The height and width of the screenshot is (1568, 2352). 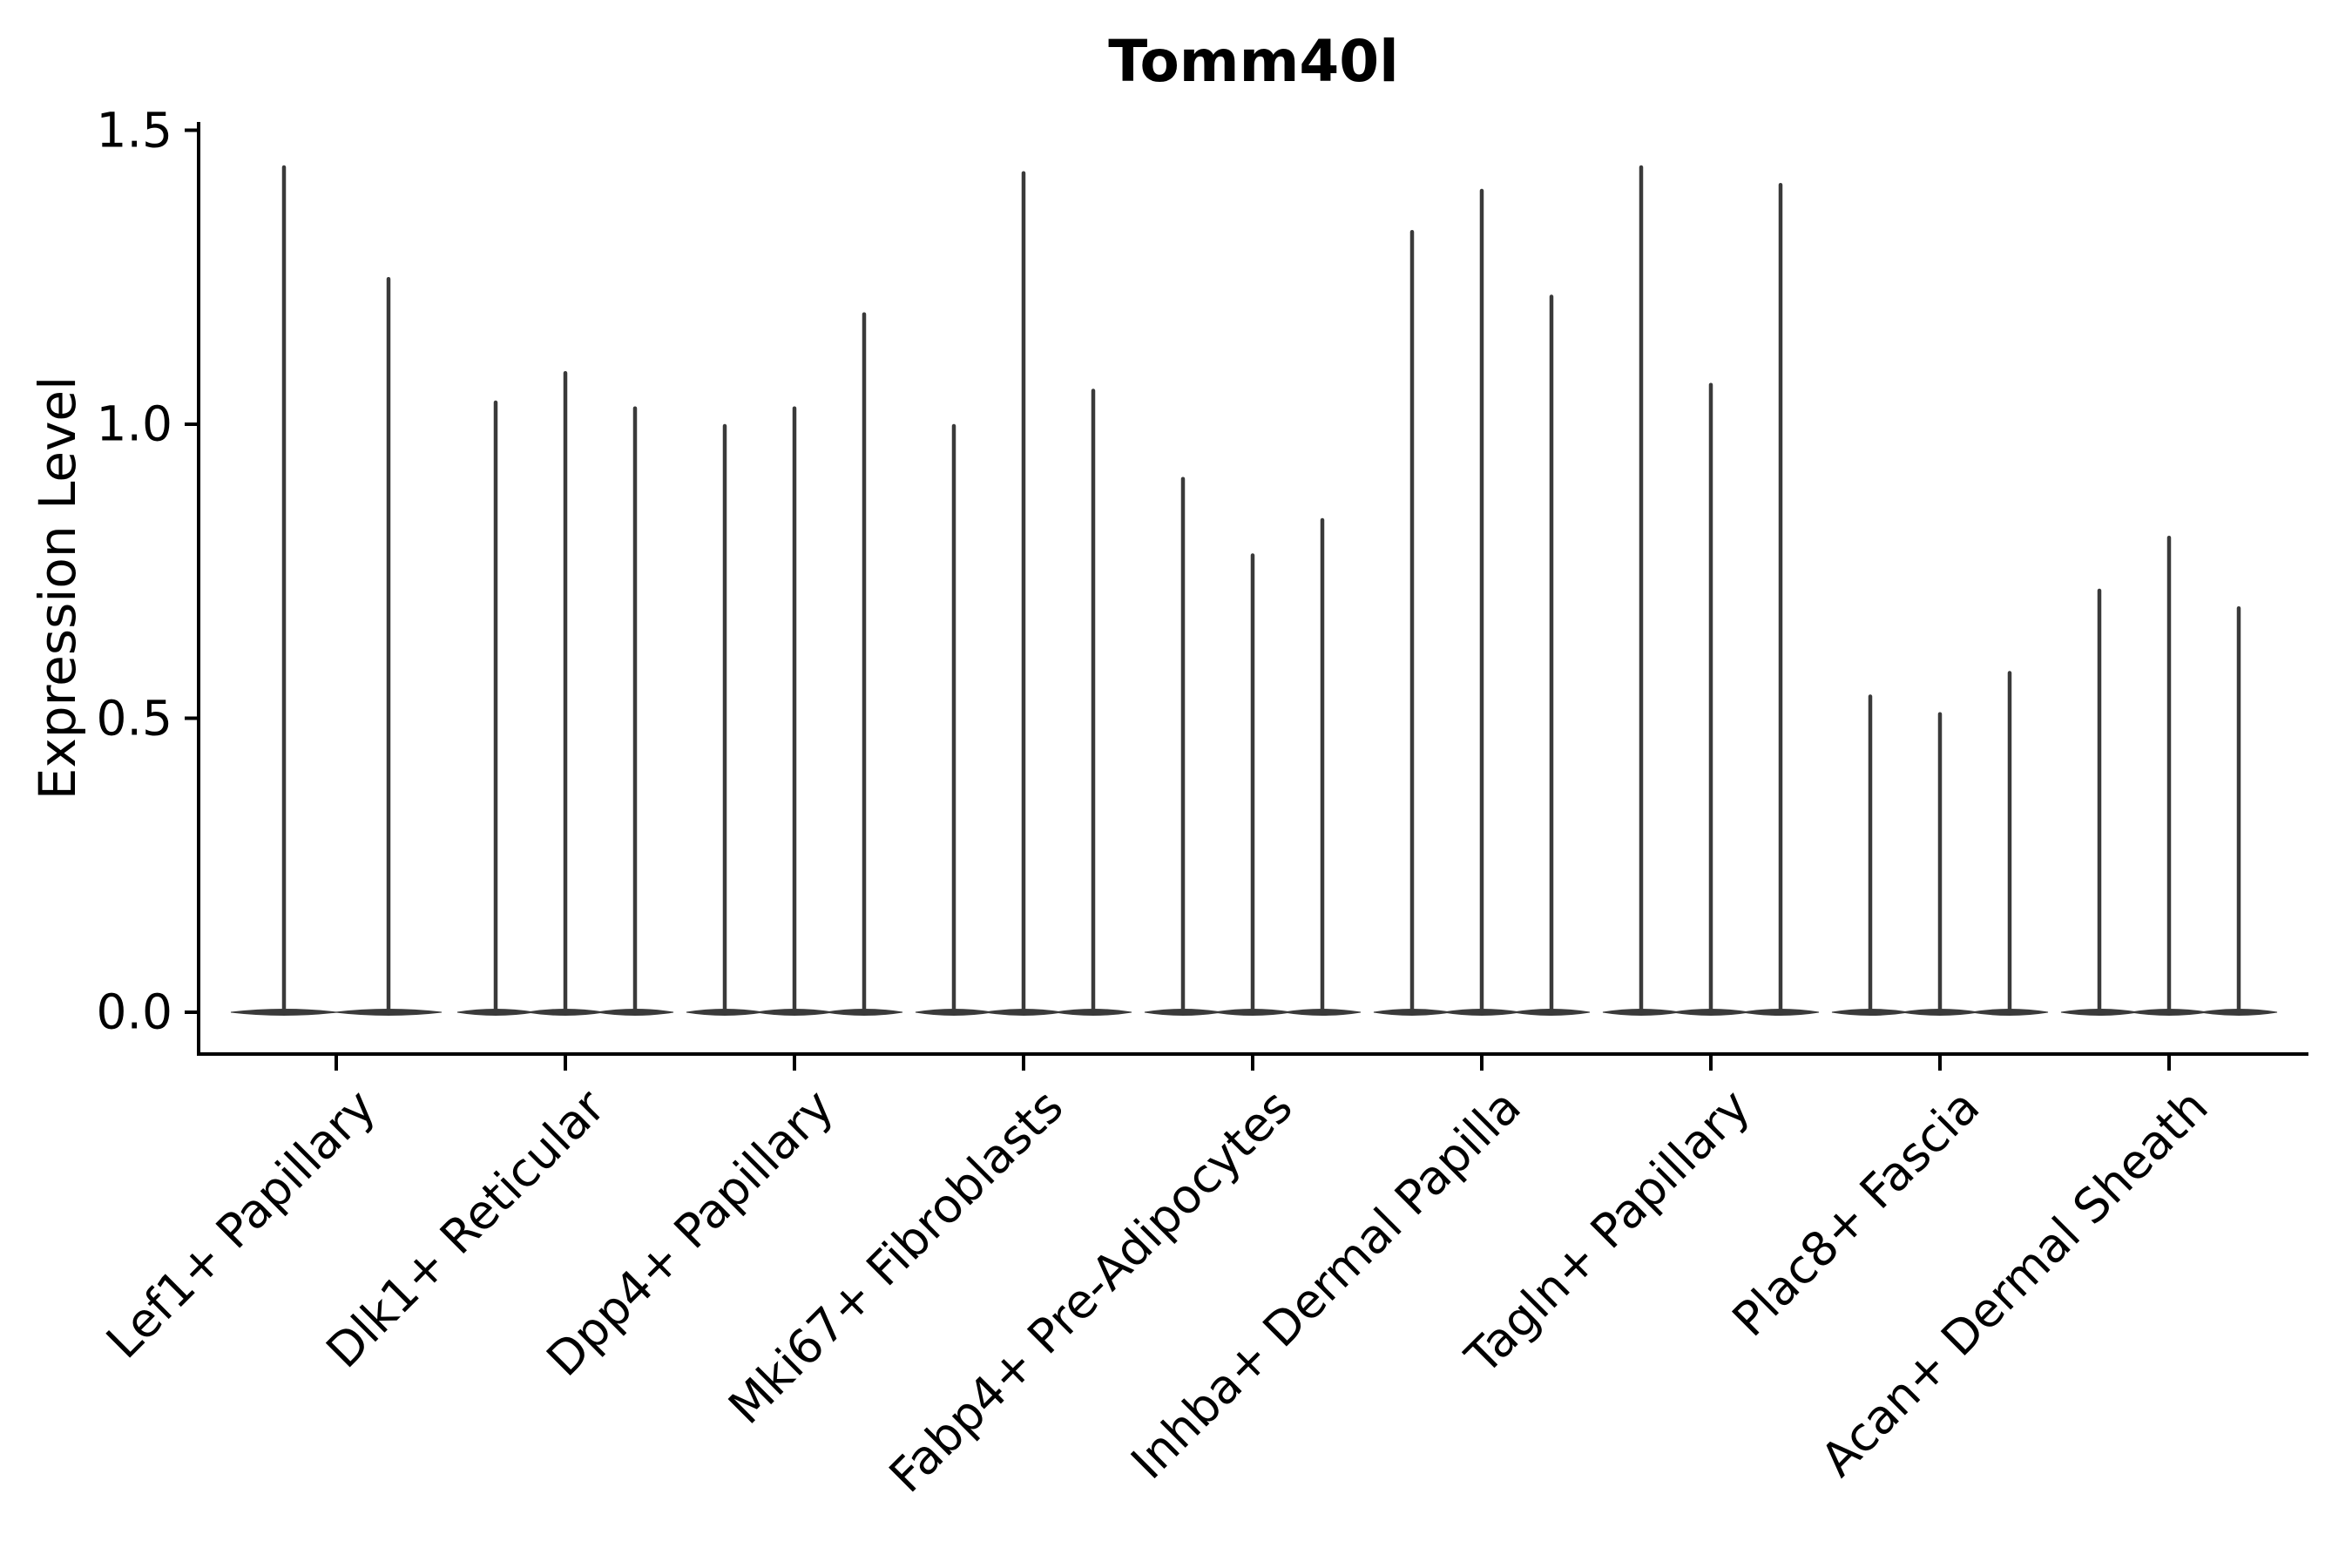 I want to click on y-tick-label: 1.5, so click(x=134, y=130).